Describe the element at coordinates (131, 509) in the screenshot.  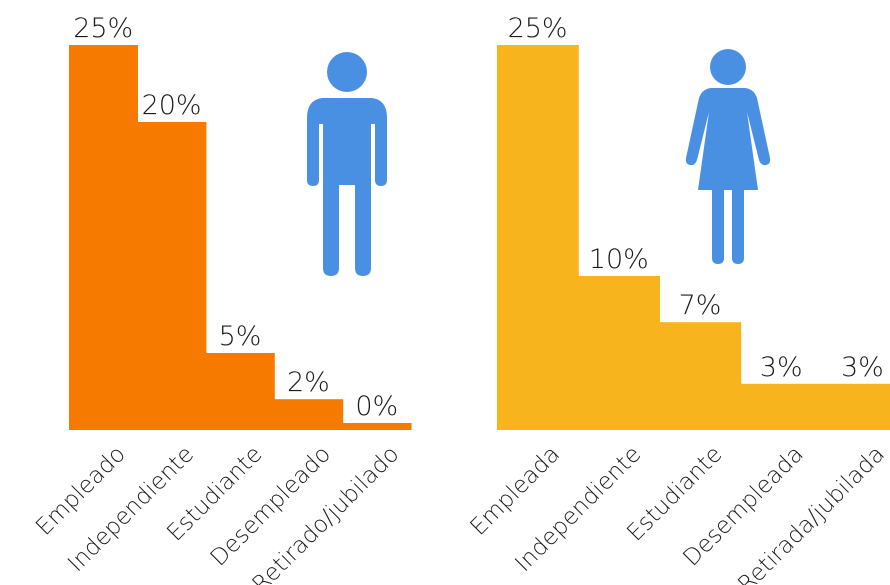
I see `category-label-0-1: Independiente` at that location.